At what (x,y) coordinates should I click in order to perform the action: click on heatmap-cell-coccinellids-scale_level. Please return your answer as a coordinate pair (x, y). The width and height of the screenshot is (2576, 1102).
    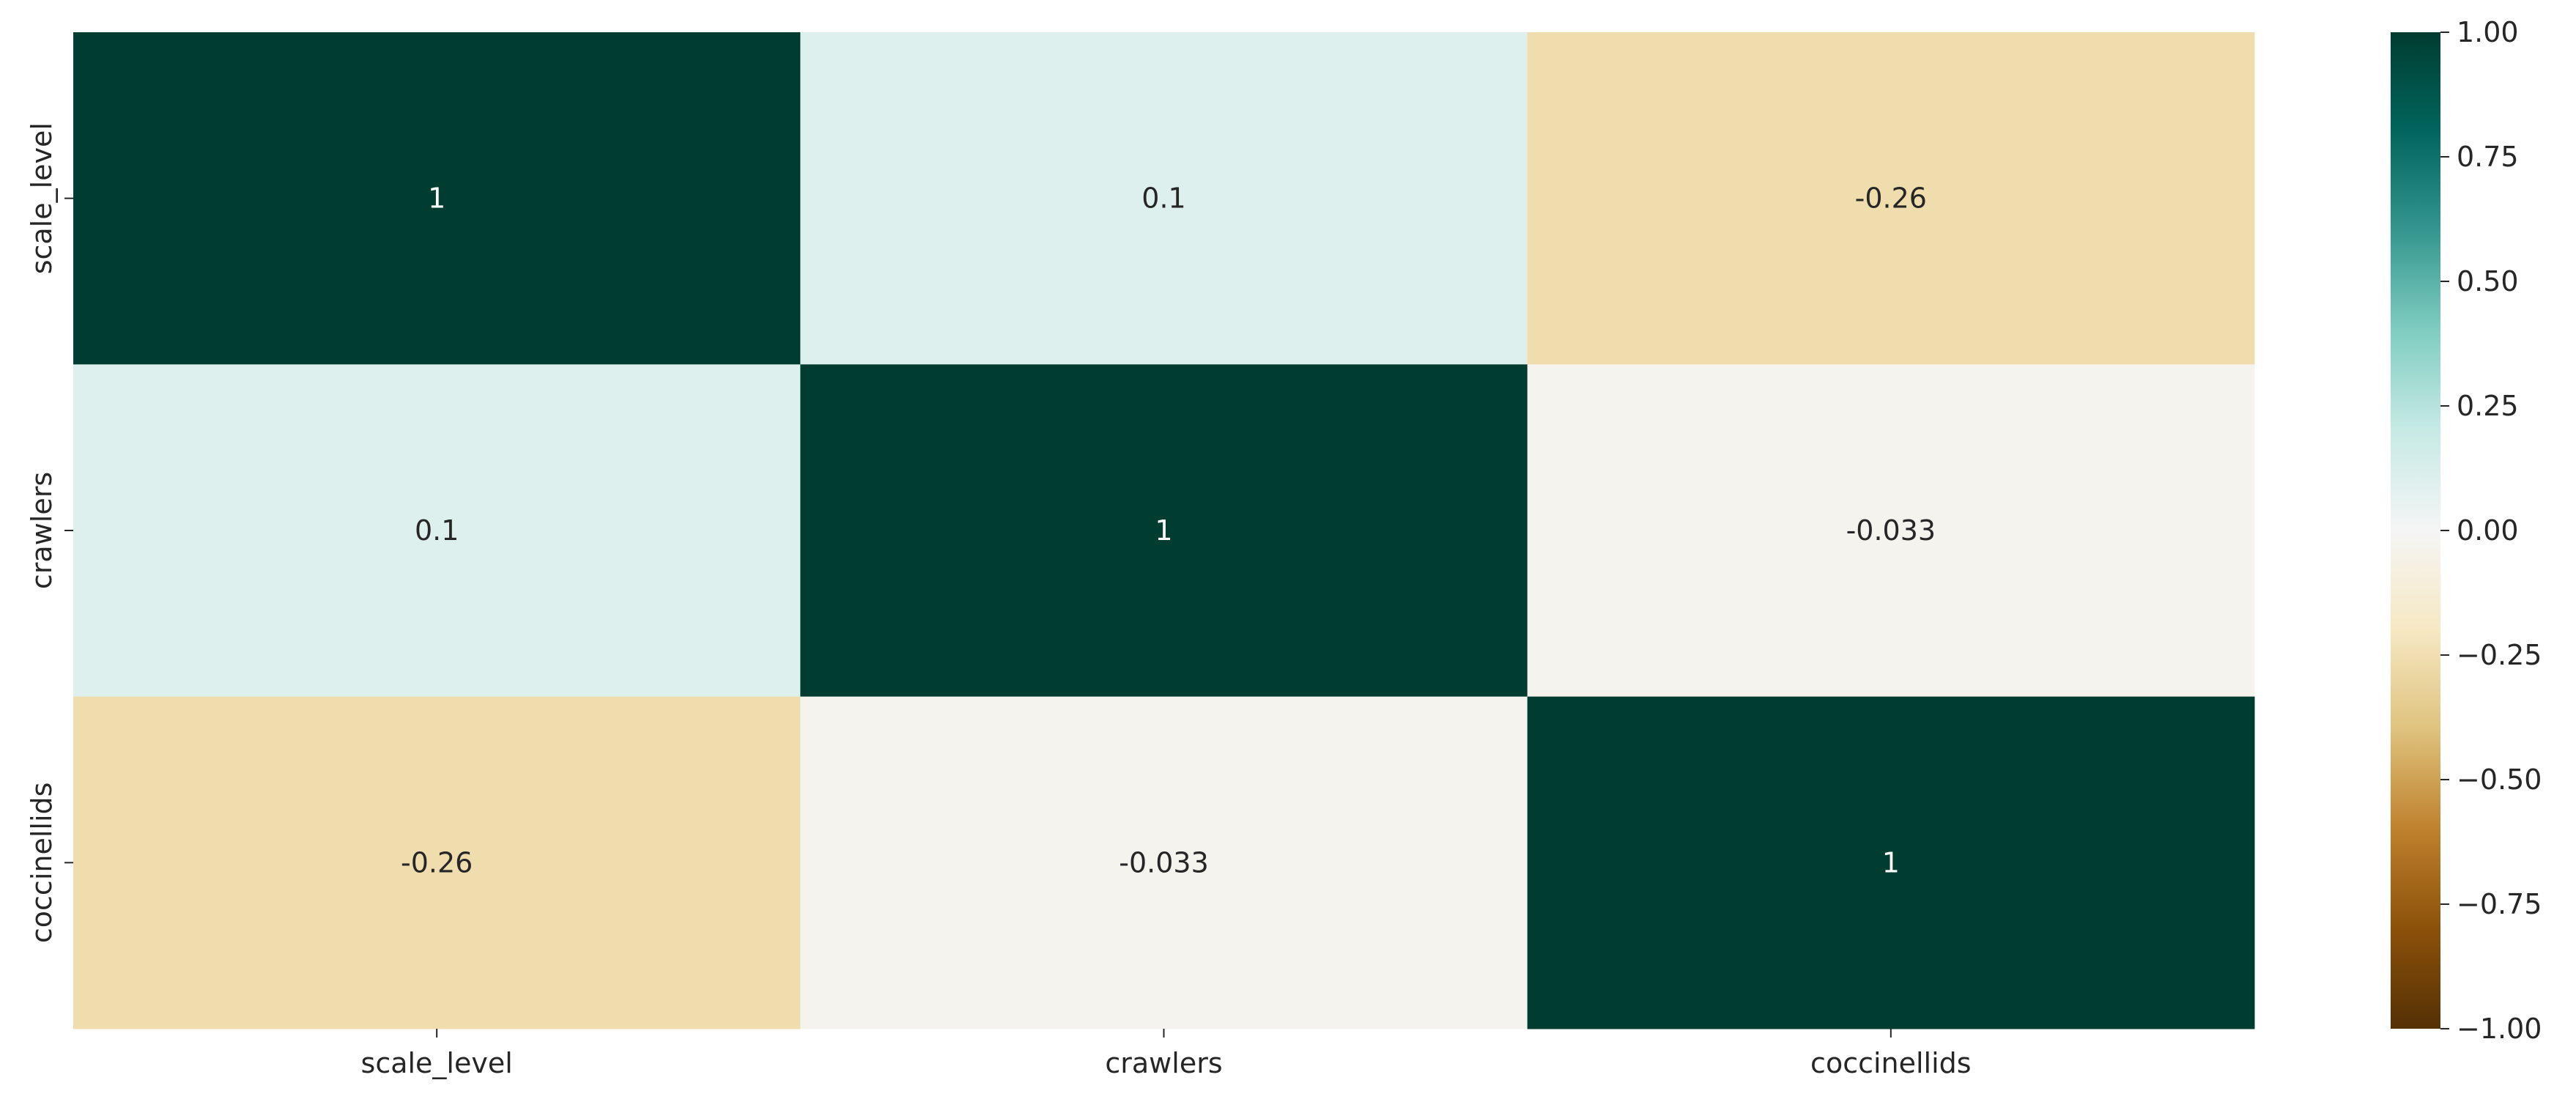
    Looking at the image, I should click on (437, 862).